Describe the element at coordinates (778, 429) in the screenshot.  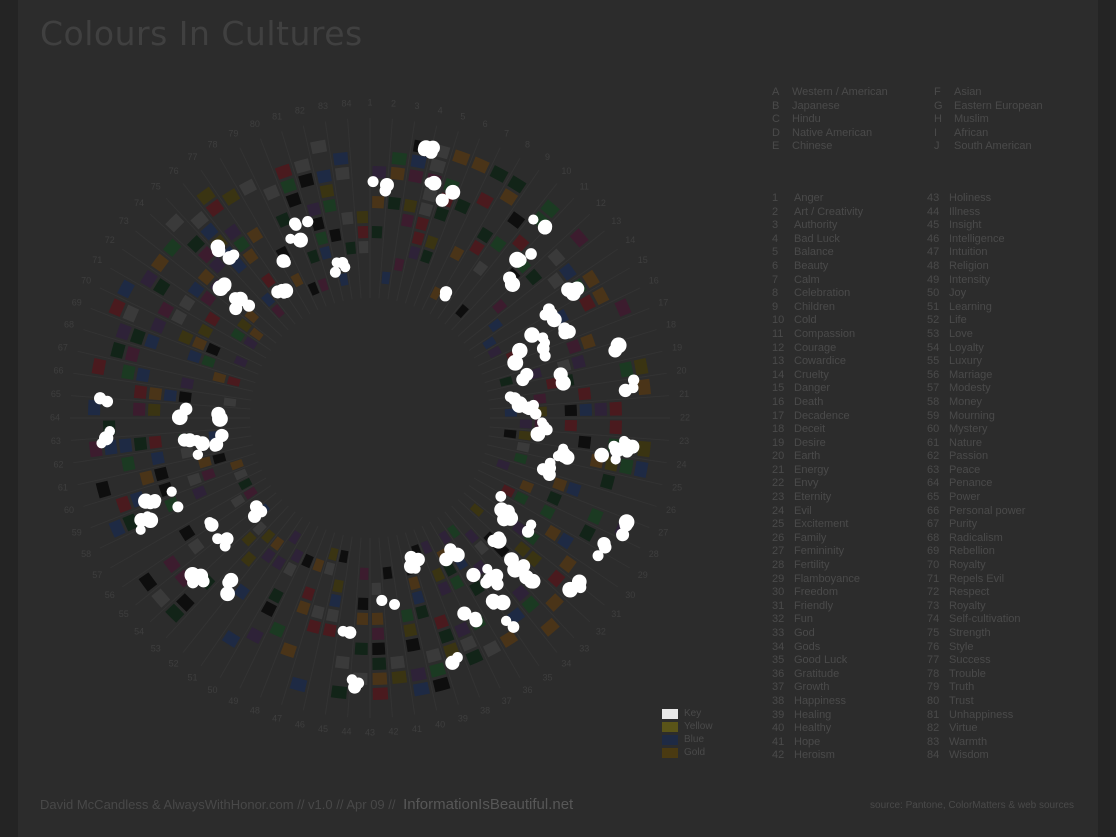
I see `topic-number: 18` at that location.